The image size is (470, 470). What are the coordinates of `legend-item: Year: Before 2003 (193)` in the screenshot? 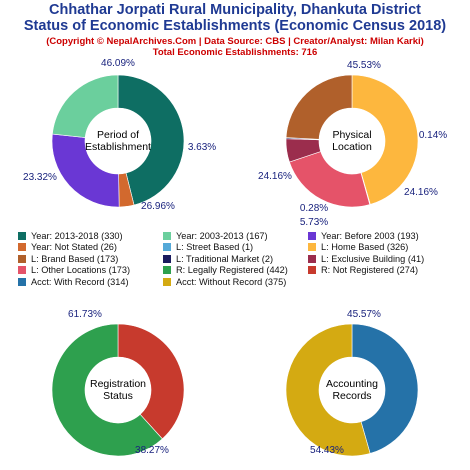 It's located at (363, 236).